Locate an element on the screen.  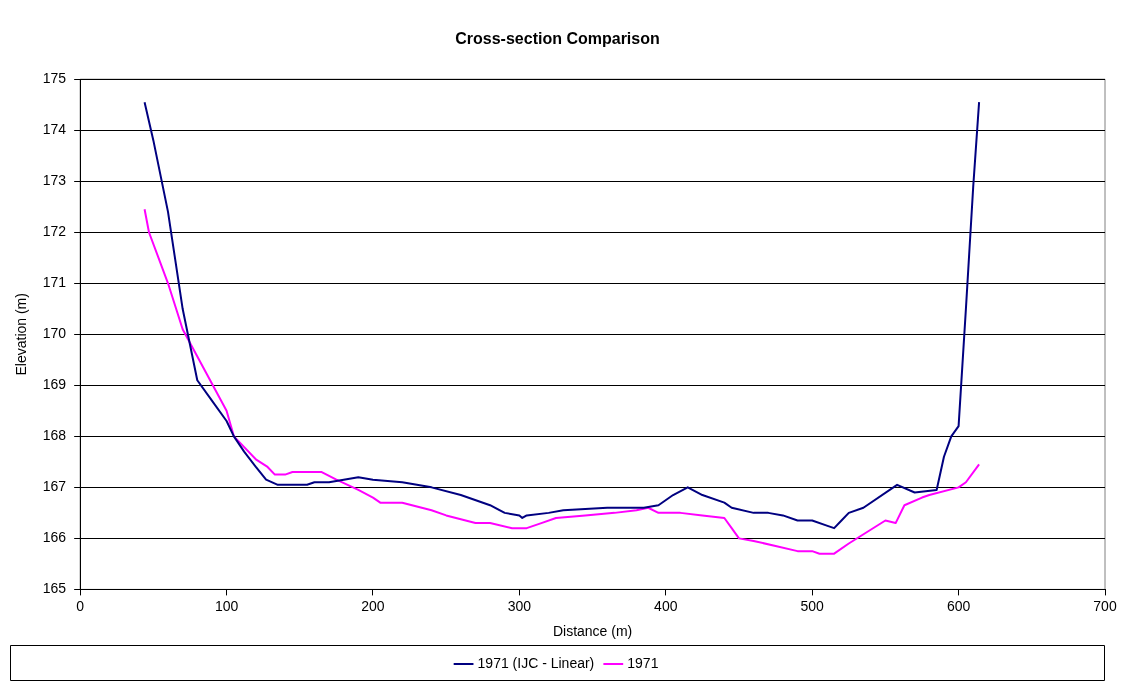
x-tick-label: 300 is located at coordinates (519, 605).